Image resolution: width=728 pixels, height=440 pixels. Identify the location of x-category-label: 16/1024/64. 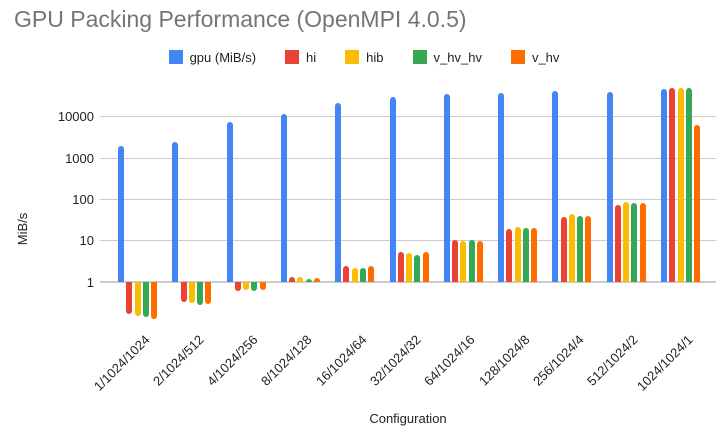
(341, 360).